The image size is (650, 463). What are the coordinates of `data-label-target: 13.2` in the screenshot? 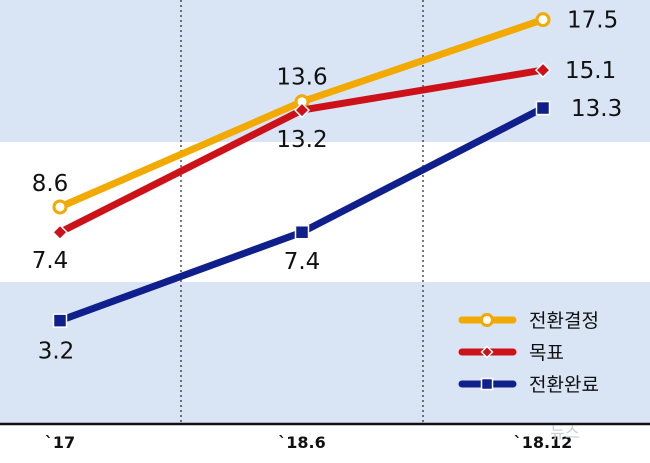 It's located at (301, 140).